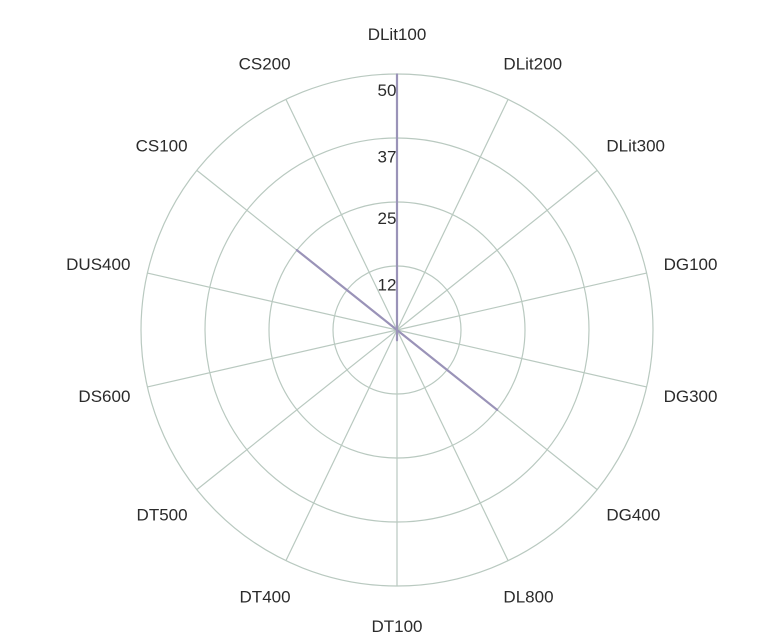 The image size is (774, 643). Describe the element at coordinates (341, 215) in the screenshot. I see `grid-spoke-cs200` at that location.